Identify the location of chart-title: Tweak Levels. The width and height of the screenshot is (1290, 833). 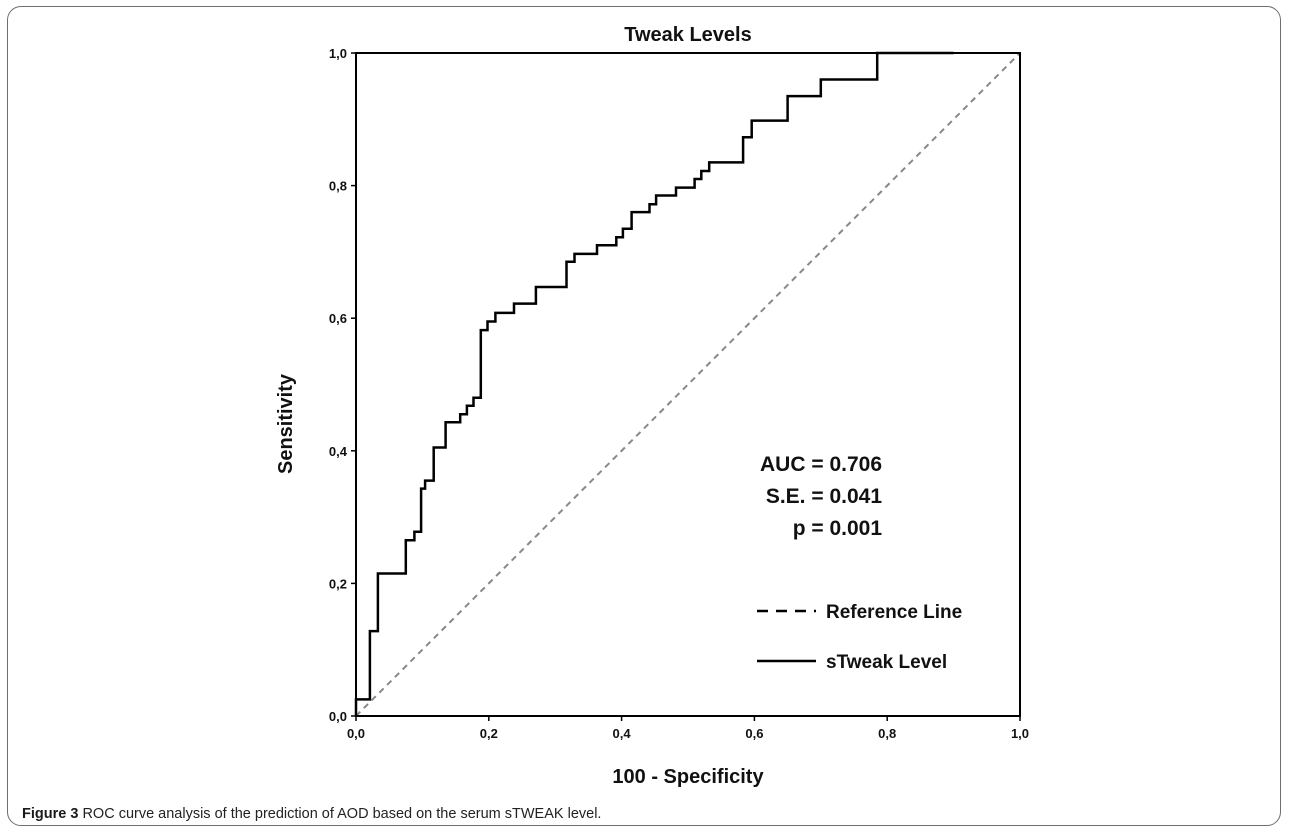
(687, 35).